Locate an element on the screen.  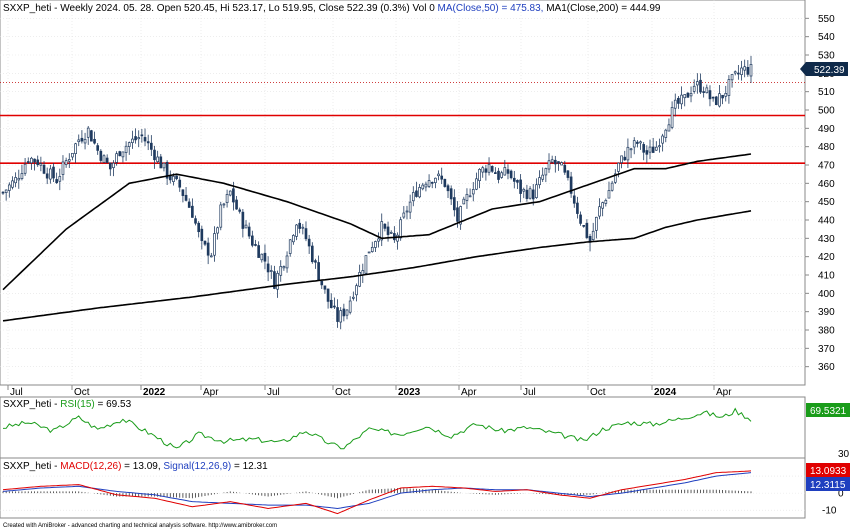
price-tick-label: 550 is located at coordinates (826, 19).